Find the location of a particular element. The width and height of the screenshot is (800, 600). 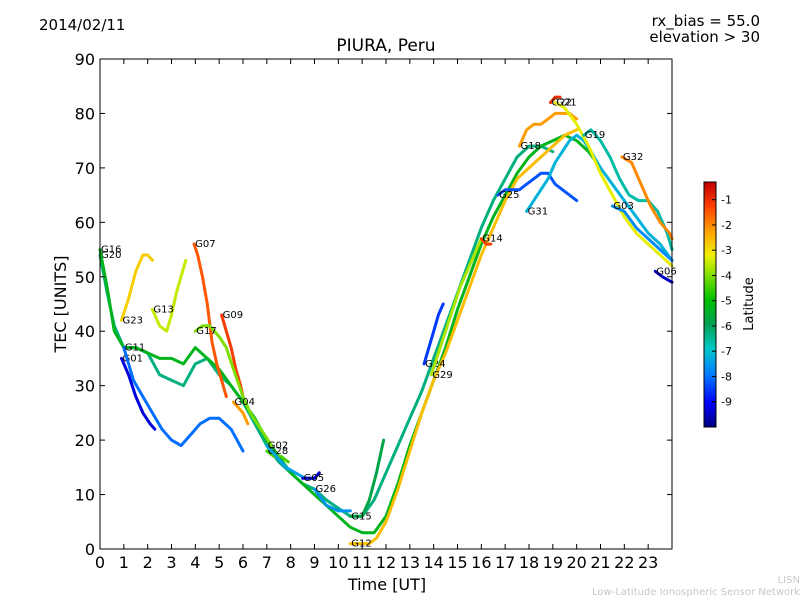

y-tick-label: 70 is located at coordinates (85, 168).